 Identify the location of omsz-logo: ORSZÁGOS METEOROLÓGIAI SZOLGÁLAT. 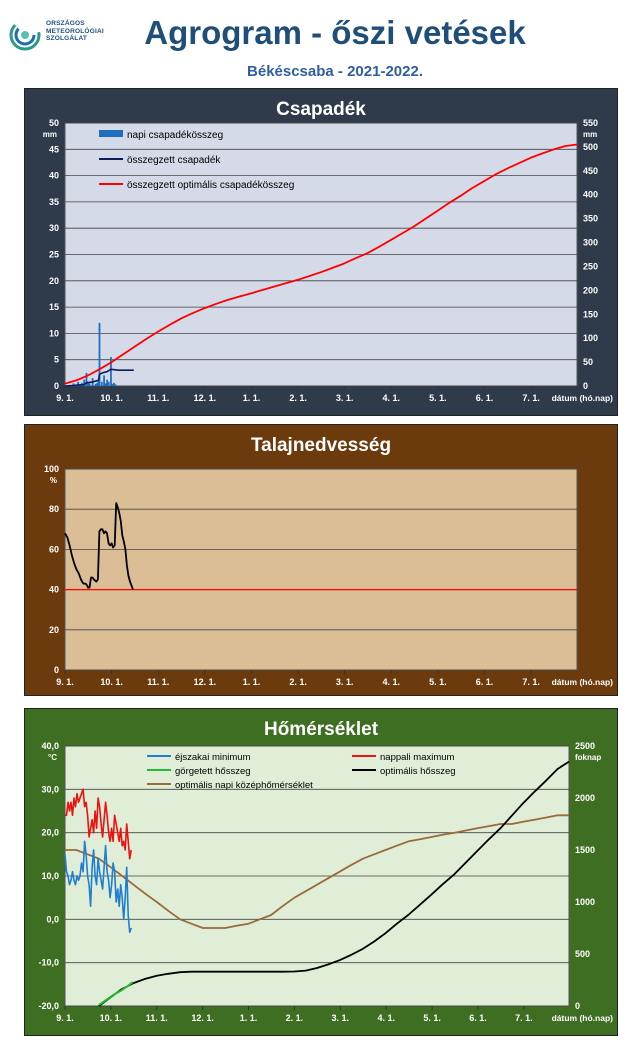
(68, 38).